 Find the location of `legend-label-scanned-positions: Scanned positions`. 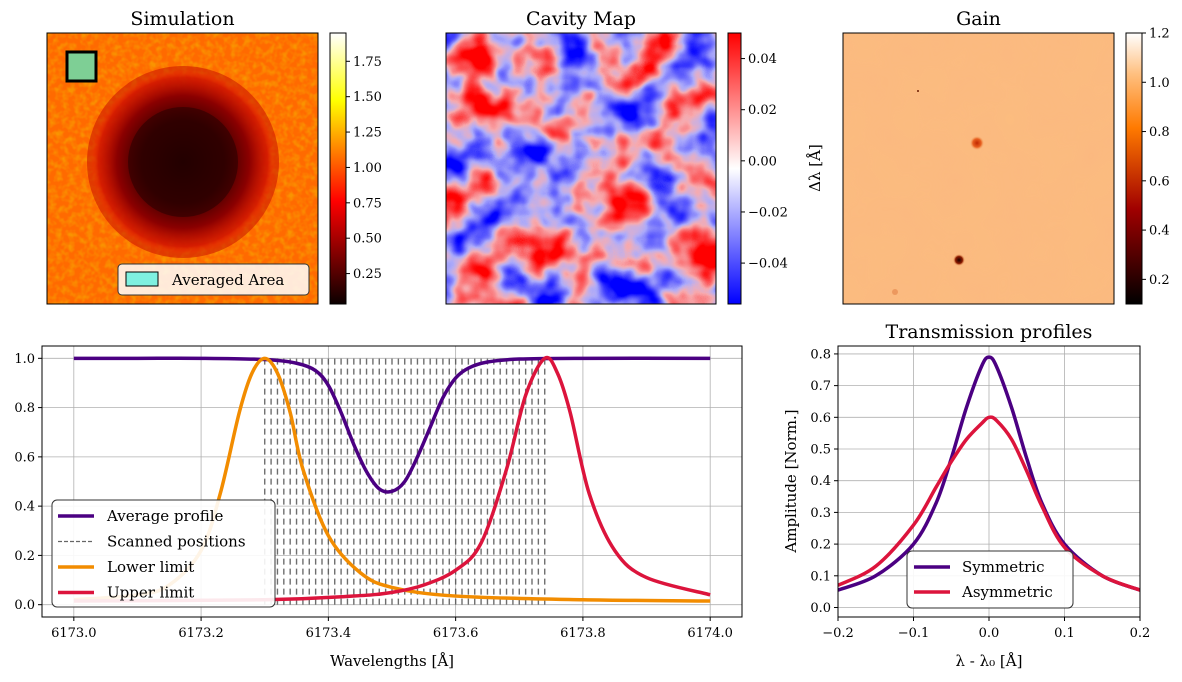

legend-label-scanned-positions: Scanned positions is located at coordinates (176, 542).